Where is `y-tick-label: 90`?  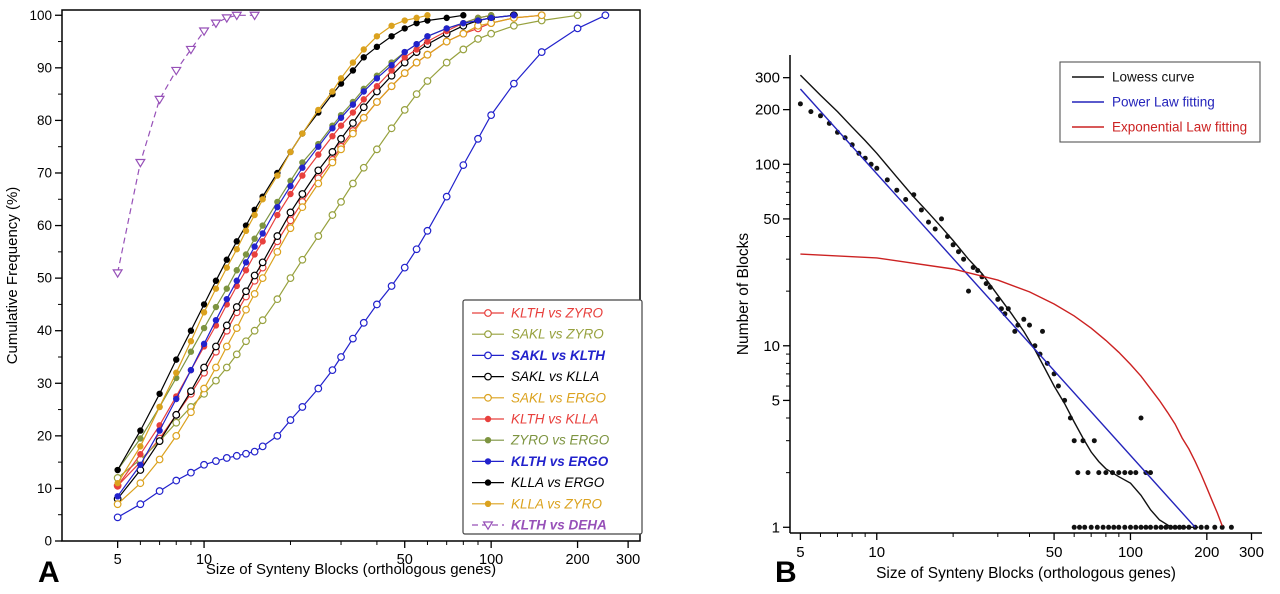 y-tick-label: 90 is located at coordinates (44, 67).